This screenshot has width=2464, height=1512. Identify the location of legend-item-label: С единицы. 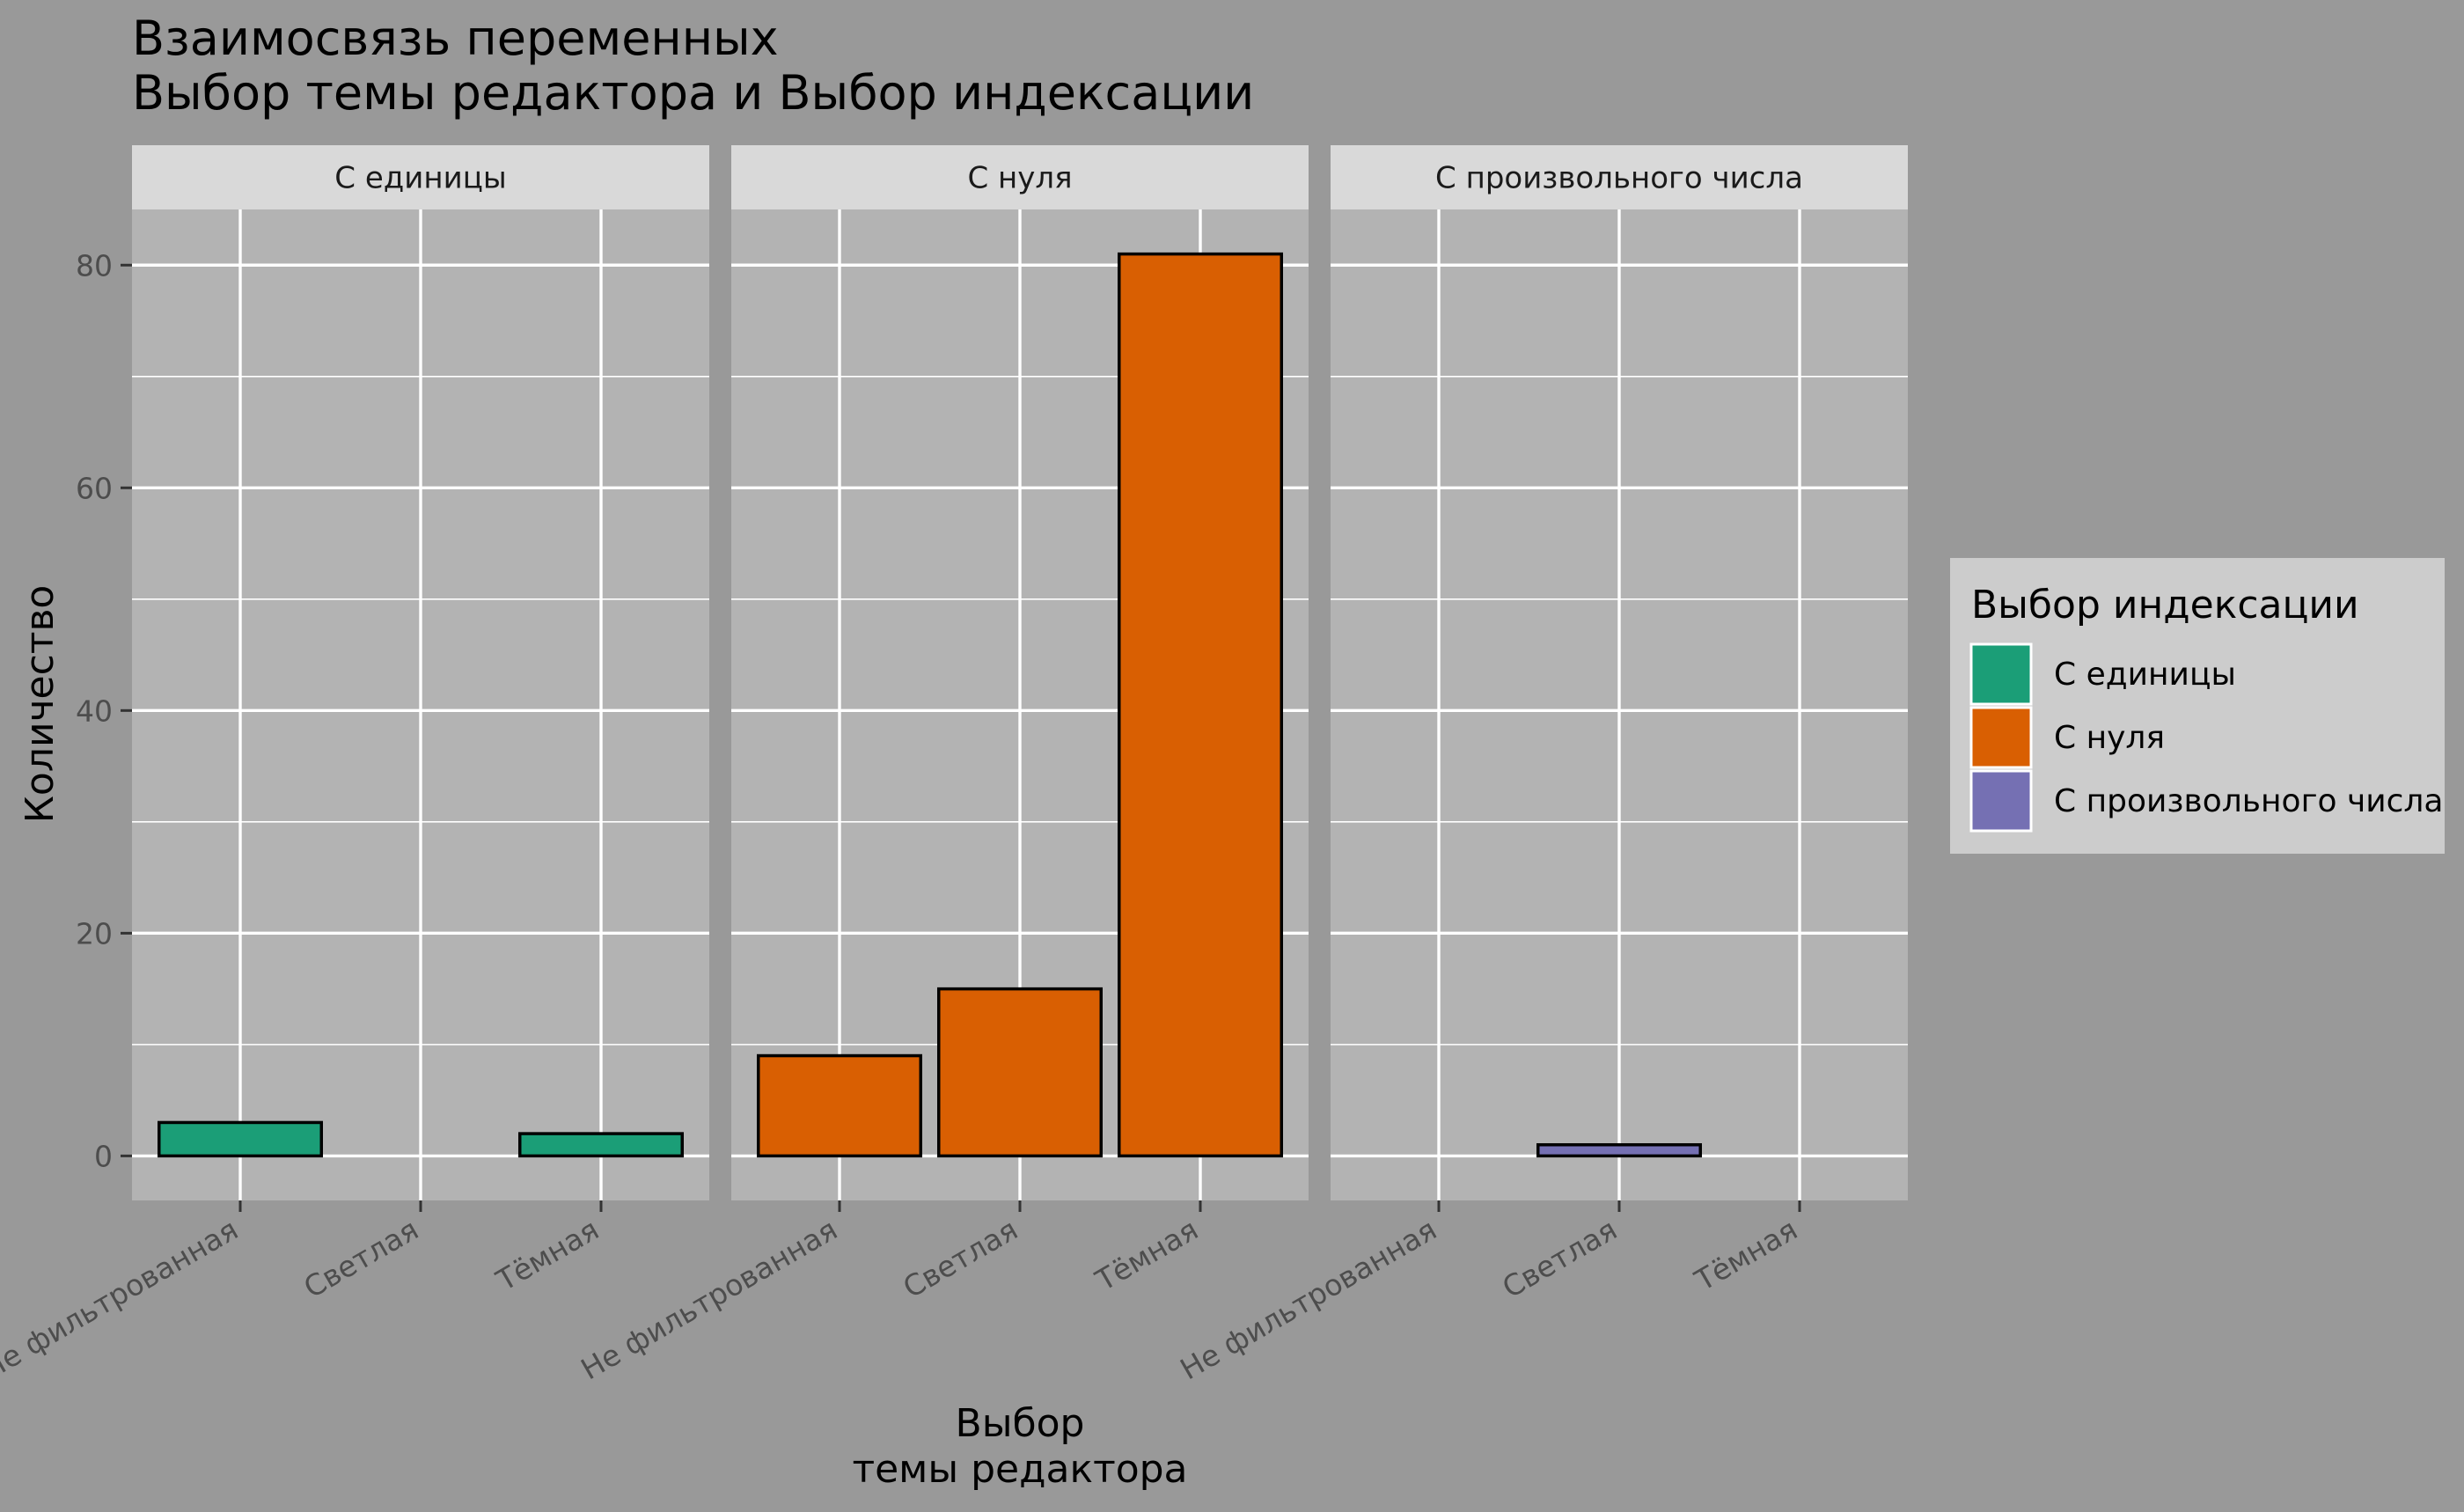
(2145, 675).